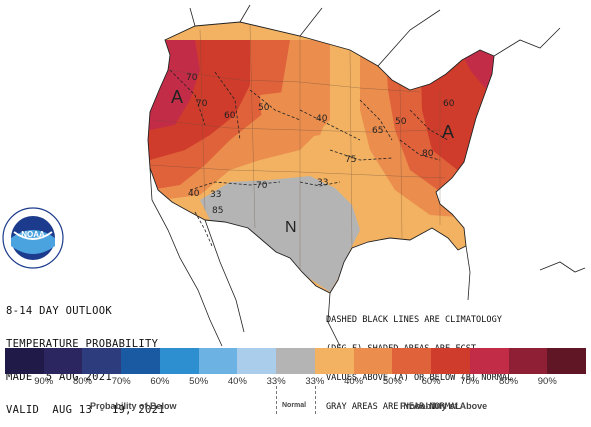 The image size is (591, 427). I want to click on noaa-logo: NOAA, so click(33, 238).